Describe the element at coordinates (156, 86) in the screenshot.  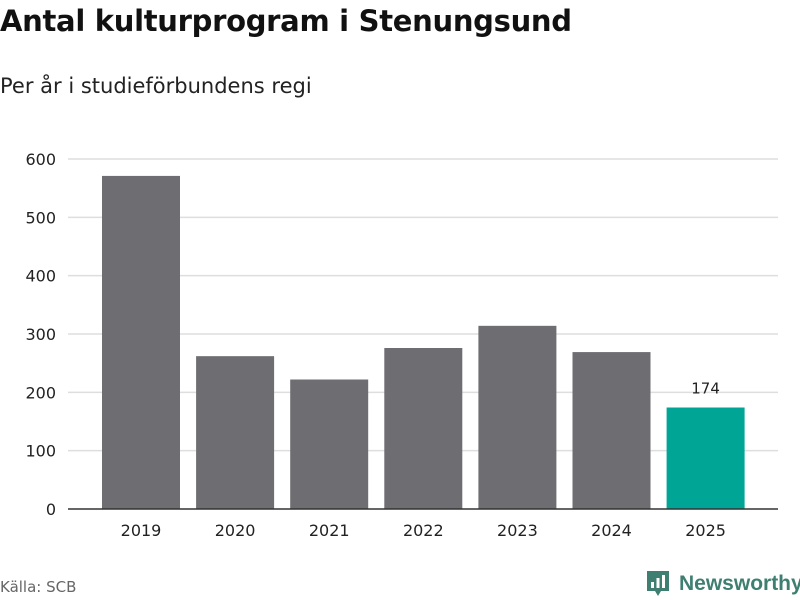
I see `chart-subtitle: Per år i studieförbundens regi` at that location.